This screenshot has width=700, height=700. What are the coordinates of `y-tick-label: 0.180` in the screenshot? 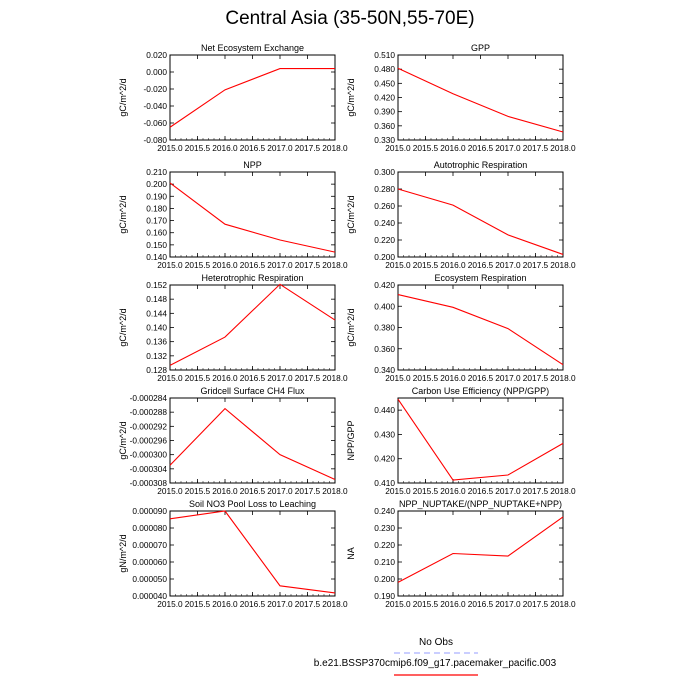 It's located at (156, 208).